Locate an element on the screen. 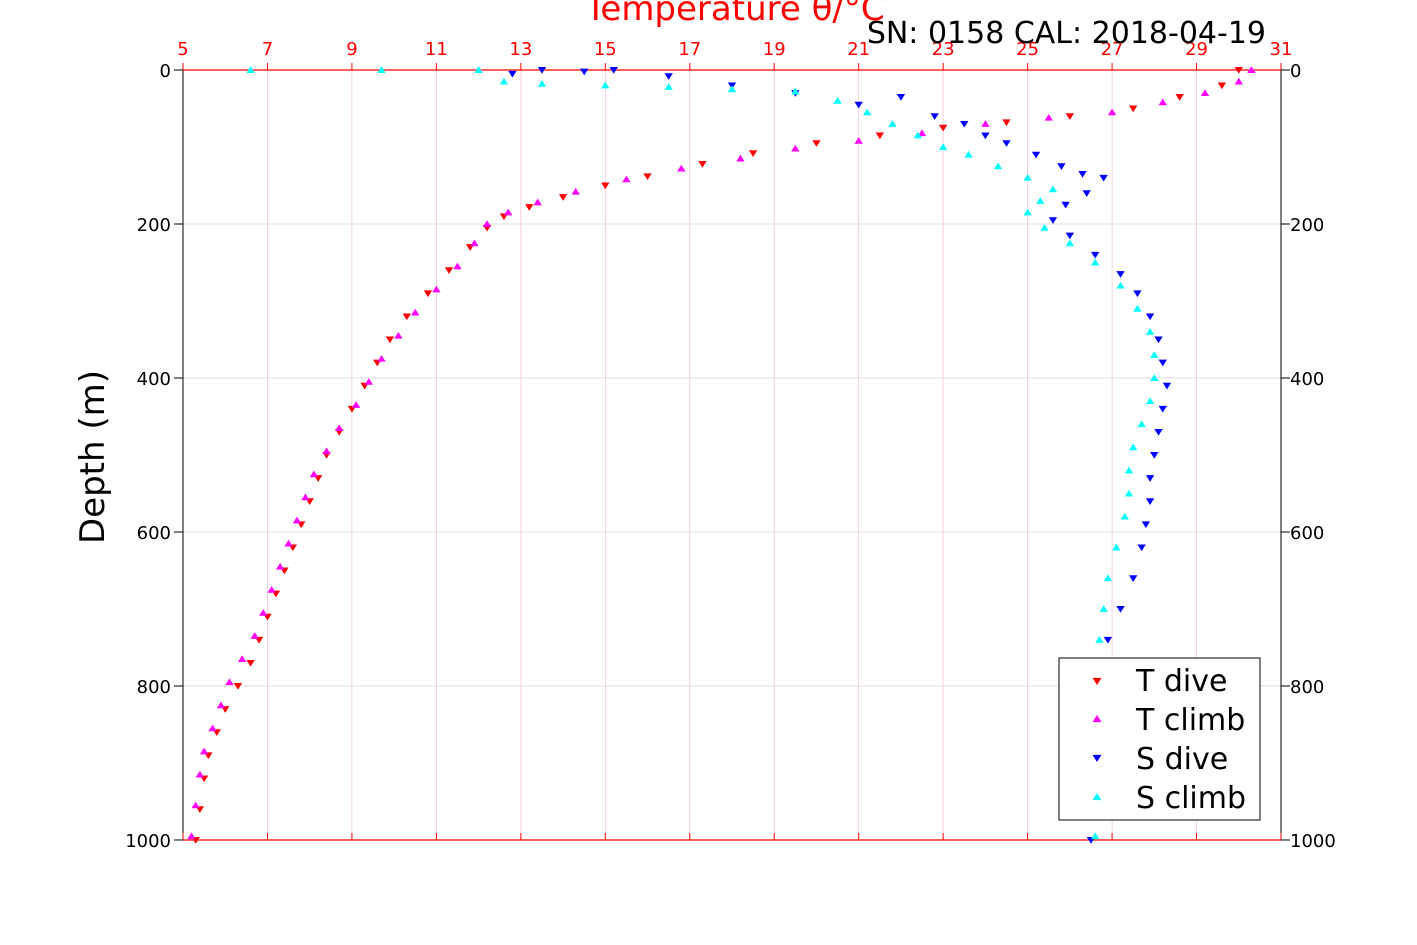  y-tick-label-right: 1000 is located at coordinates (1313, 841).